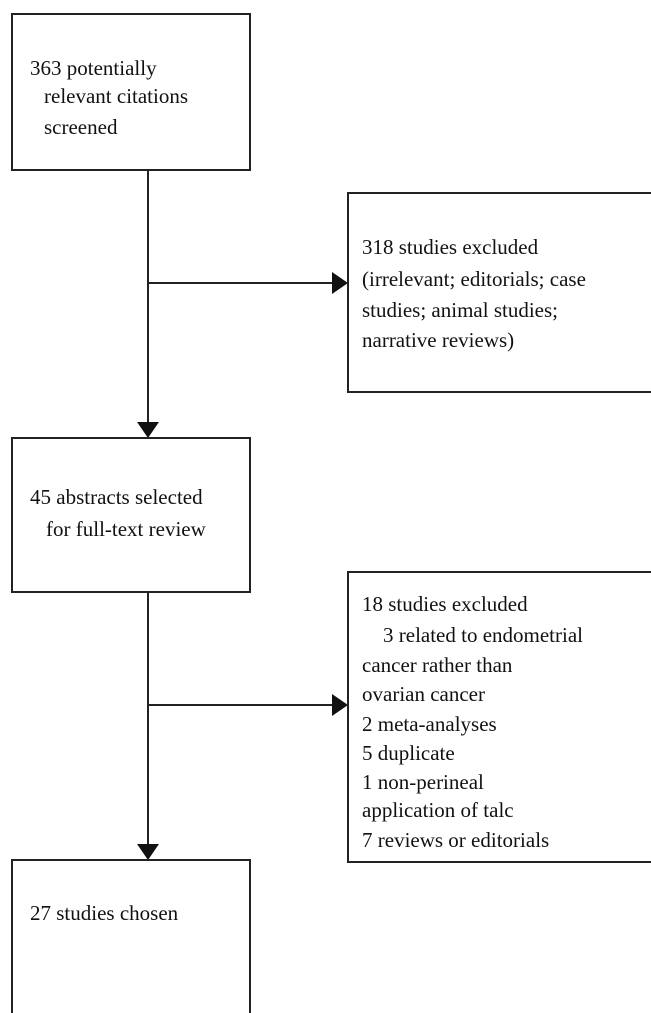 Image resolution: width=651 pixels, height=1013 pixels. I want to click on node-text: relevant citations, so click(116, 96).